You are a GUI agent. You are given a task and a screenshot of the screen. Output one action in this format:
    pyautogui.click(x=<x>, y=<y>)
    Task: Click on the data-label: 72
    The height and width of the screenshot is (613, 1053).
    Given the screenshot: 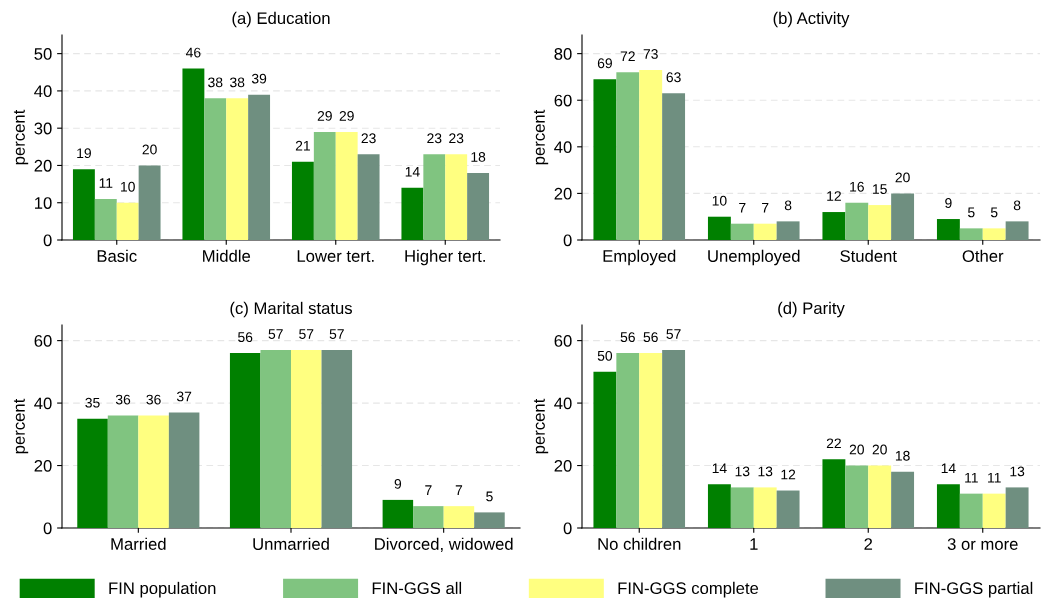 What is the action you would take?
    pyautogui.click(x=627, y=56)
    